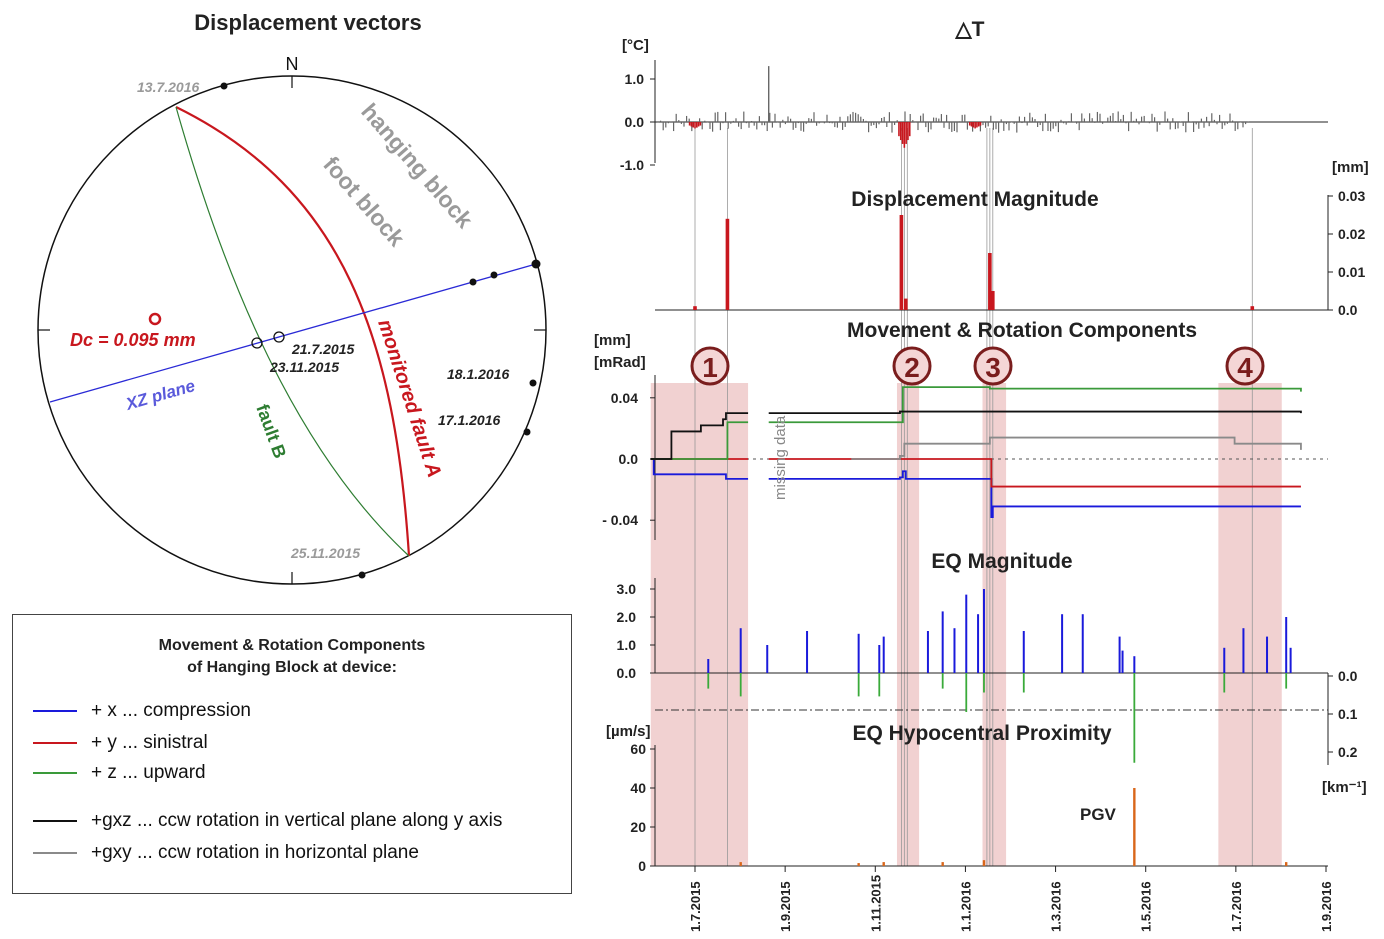 This screenshot has height=939, width=1384. What do you see at coordinates (1098, 814) in the screenshot?
I see `pgv-label: PGV` at bounding box center [1098, 814].